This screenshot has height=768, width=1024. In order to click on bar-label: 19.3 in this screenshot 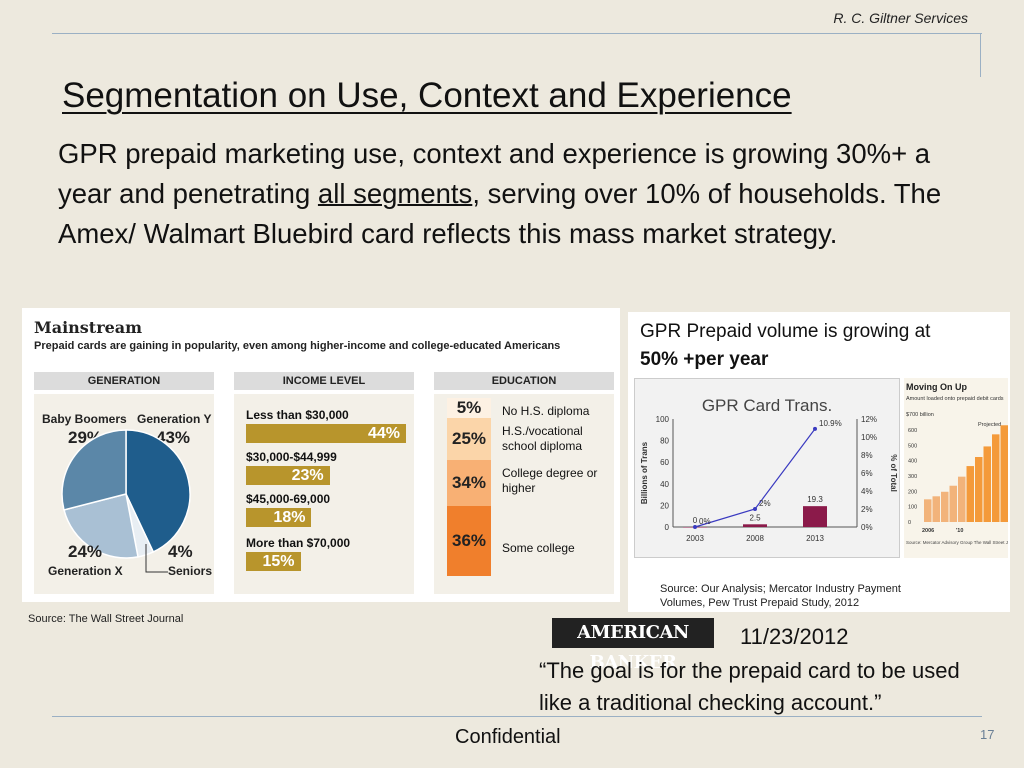, I will do `click(815, 499)`.